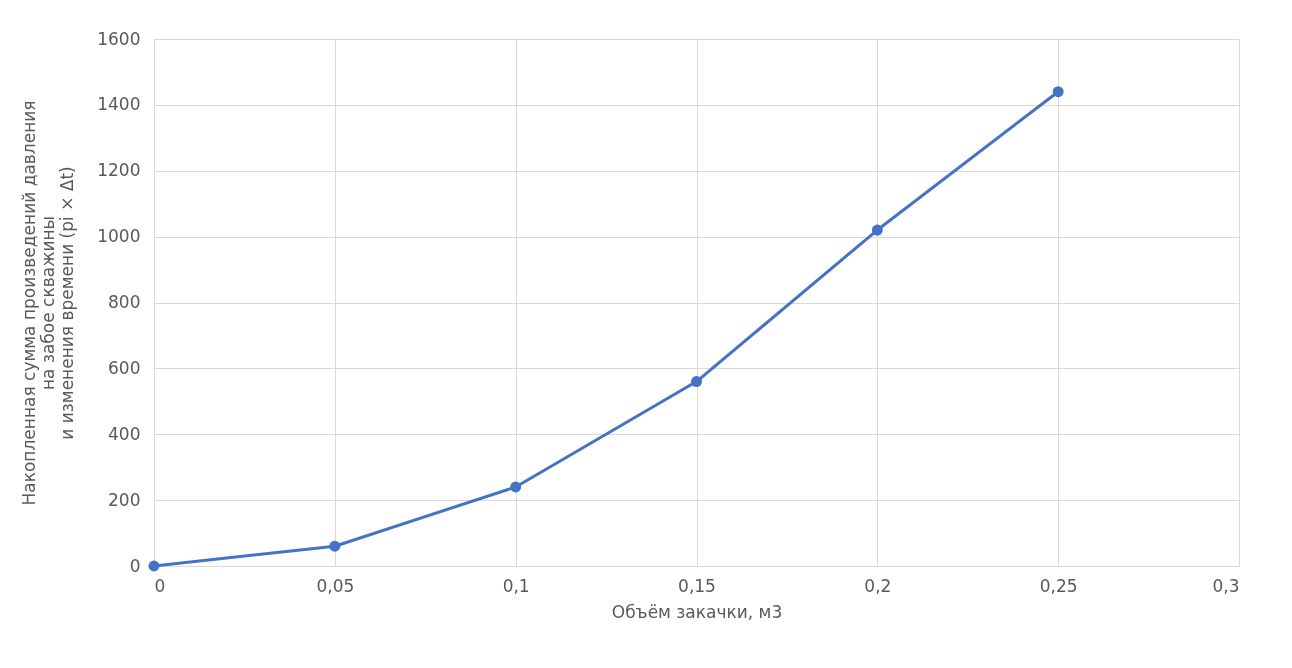 The width and height of the screenshot is (1292, 668). Describe the element at coordinates (878, 585) in the screenshot. I see `x-tick-label: 0,2` at that location.